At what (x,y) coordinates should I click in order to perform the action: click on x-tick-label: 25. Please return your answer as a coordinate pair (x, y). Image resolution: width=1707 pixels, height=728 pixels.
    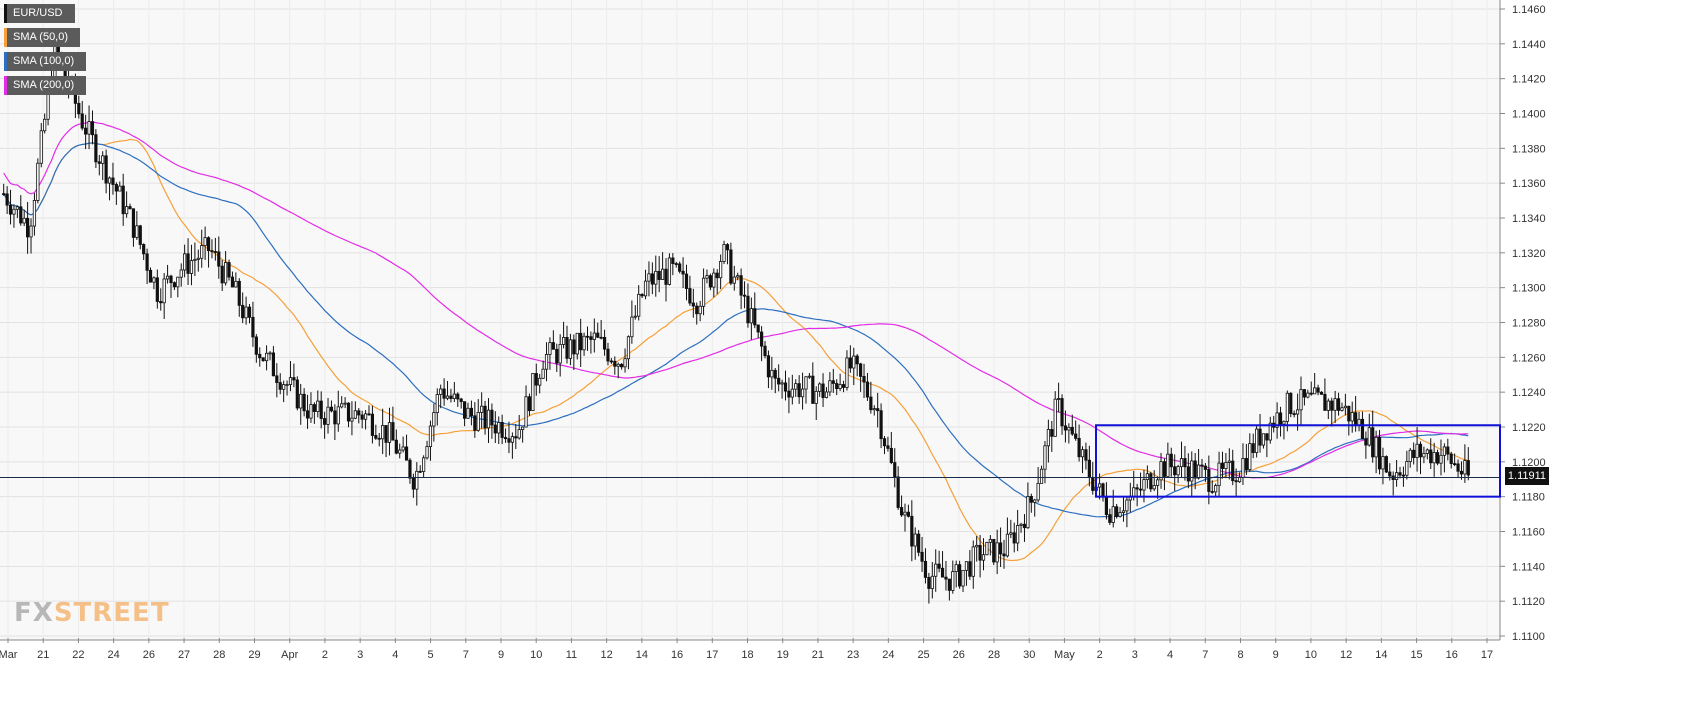
    Looking at the image, I should click on (923, 655).